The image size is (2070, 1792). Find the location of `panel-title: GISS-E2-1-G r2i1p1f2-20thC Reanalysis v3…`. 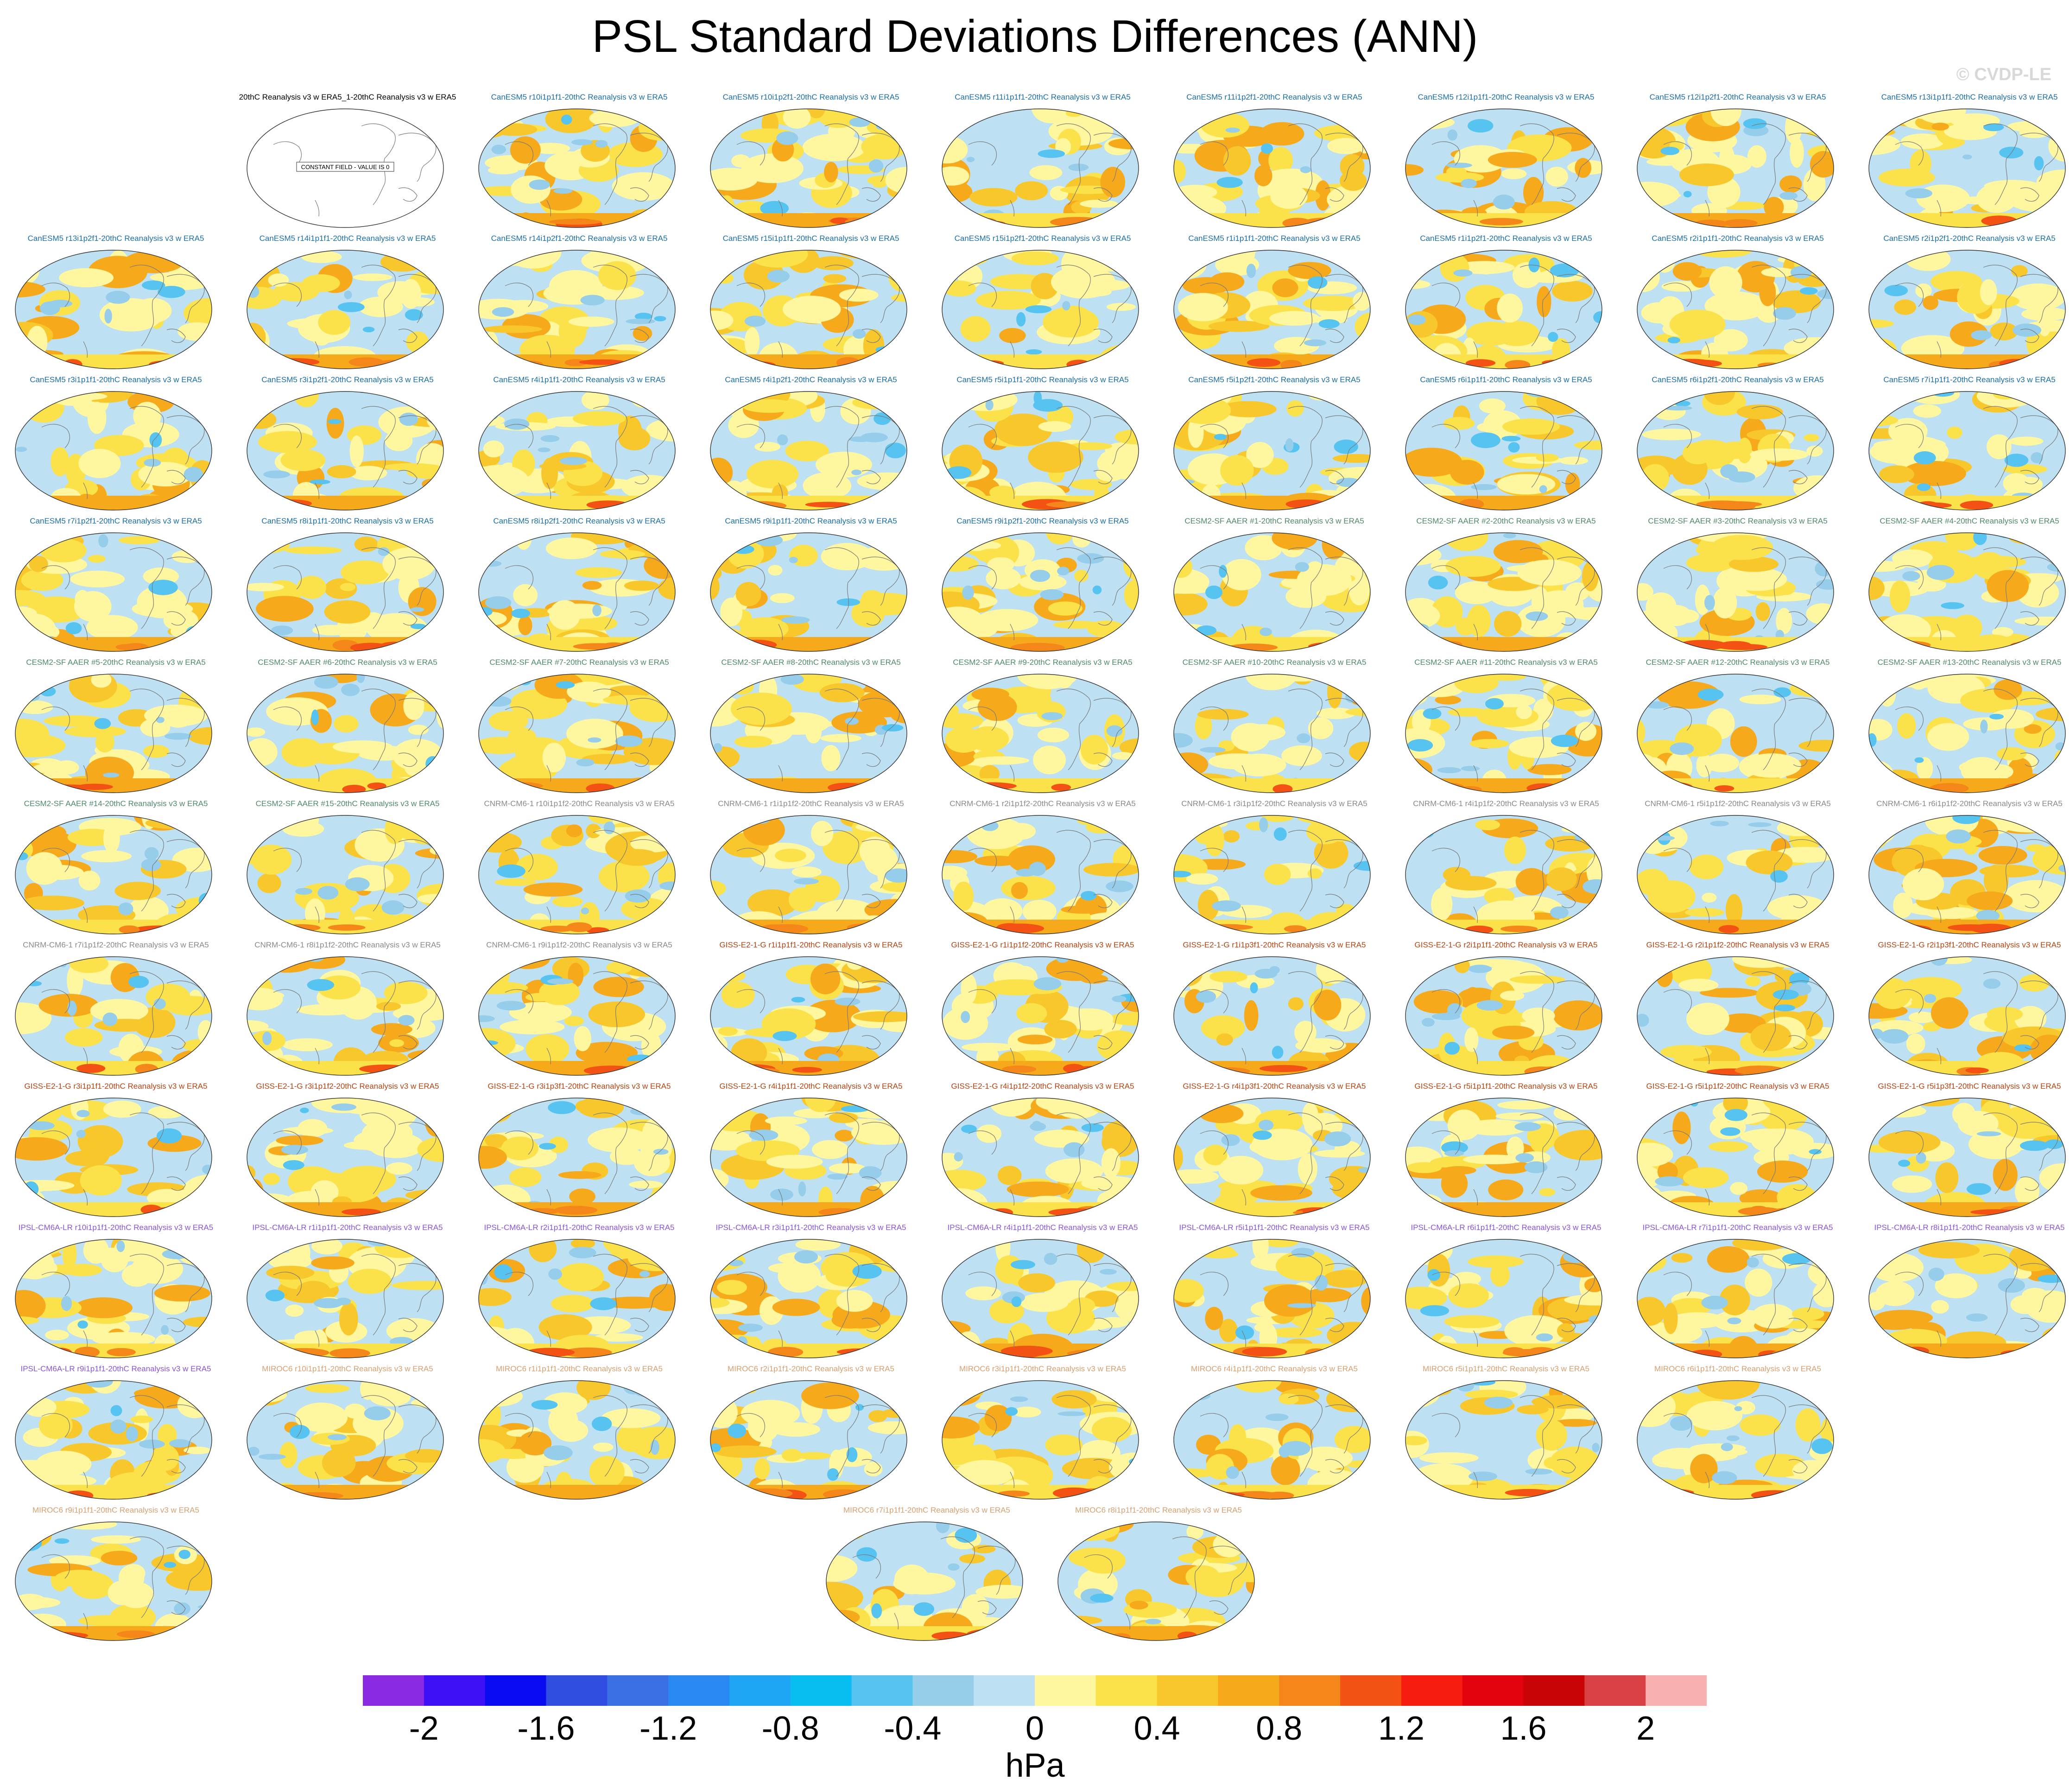

panel-title: GISS-E2-1-G r2i1p1f2-20thC Reanalysis v3… is located at coordinates (1737, 944).